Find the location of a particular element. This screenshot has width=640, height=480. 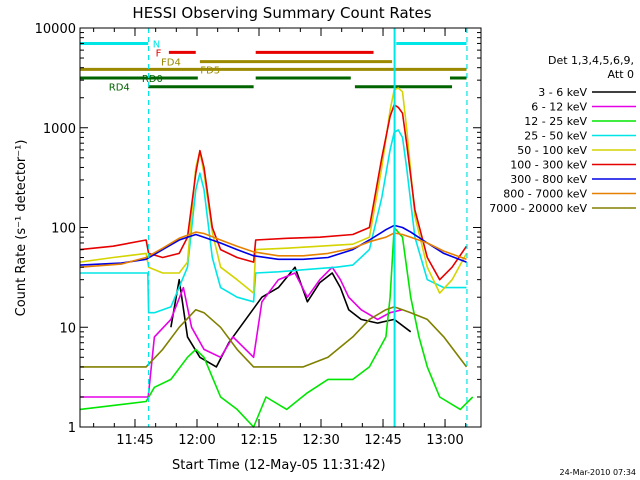

legend-label-6-12-kev: 6 - 12 keV is located at coordinates (559, 107).